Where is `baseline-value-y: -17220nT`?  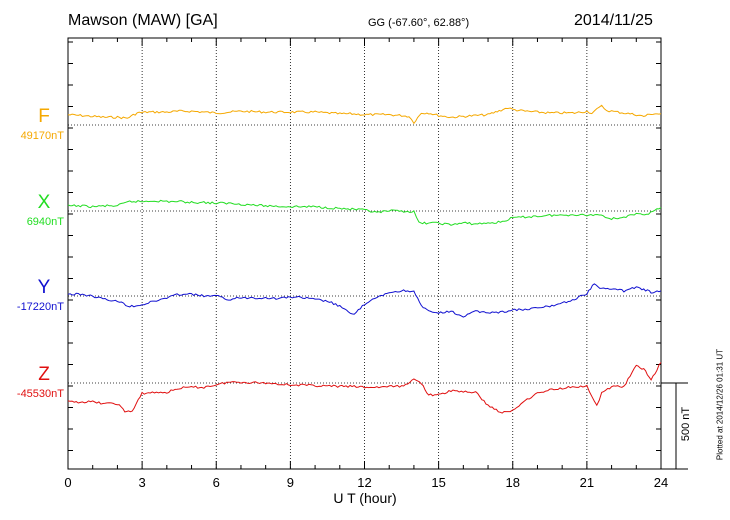
baseline-value-y: -17220nT is located at coordinates (40, 307).